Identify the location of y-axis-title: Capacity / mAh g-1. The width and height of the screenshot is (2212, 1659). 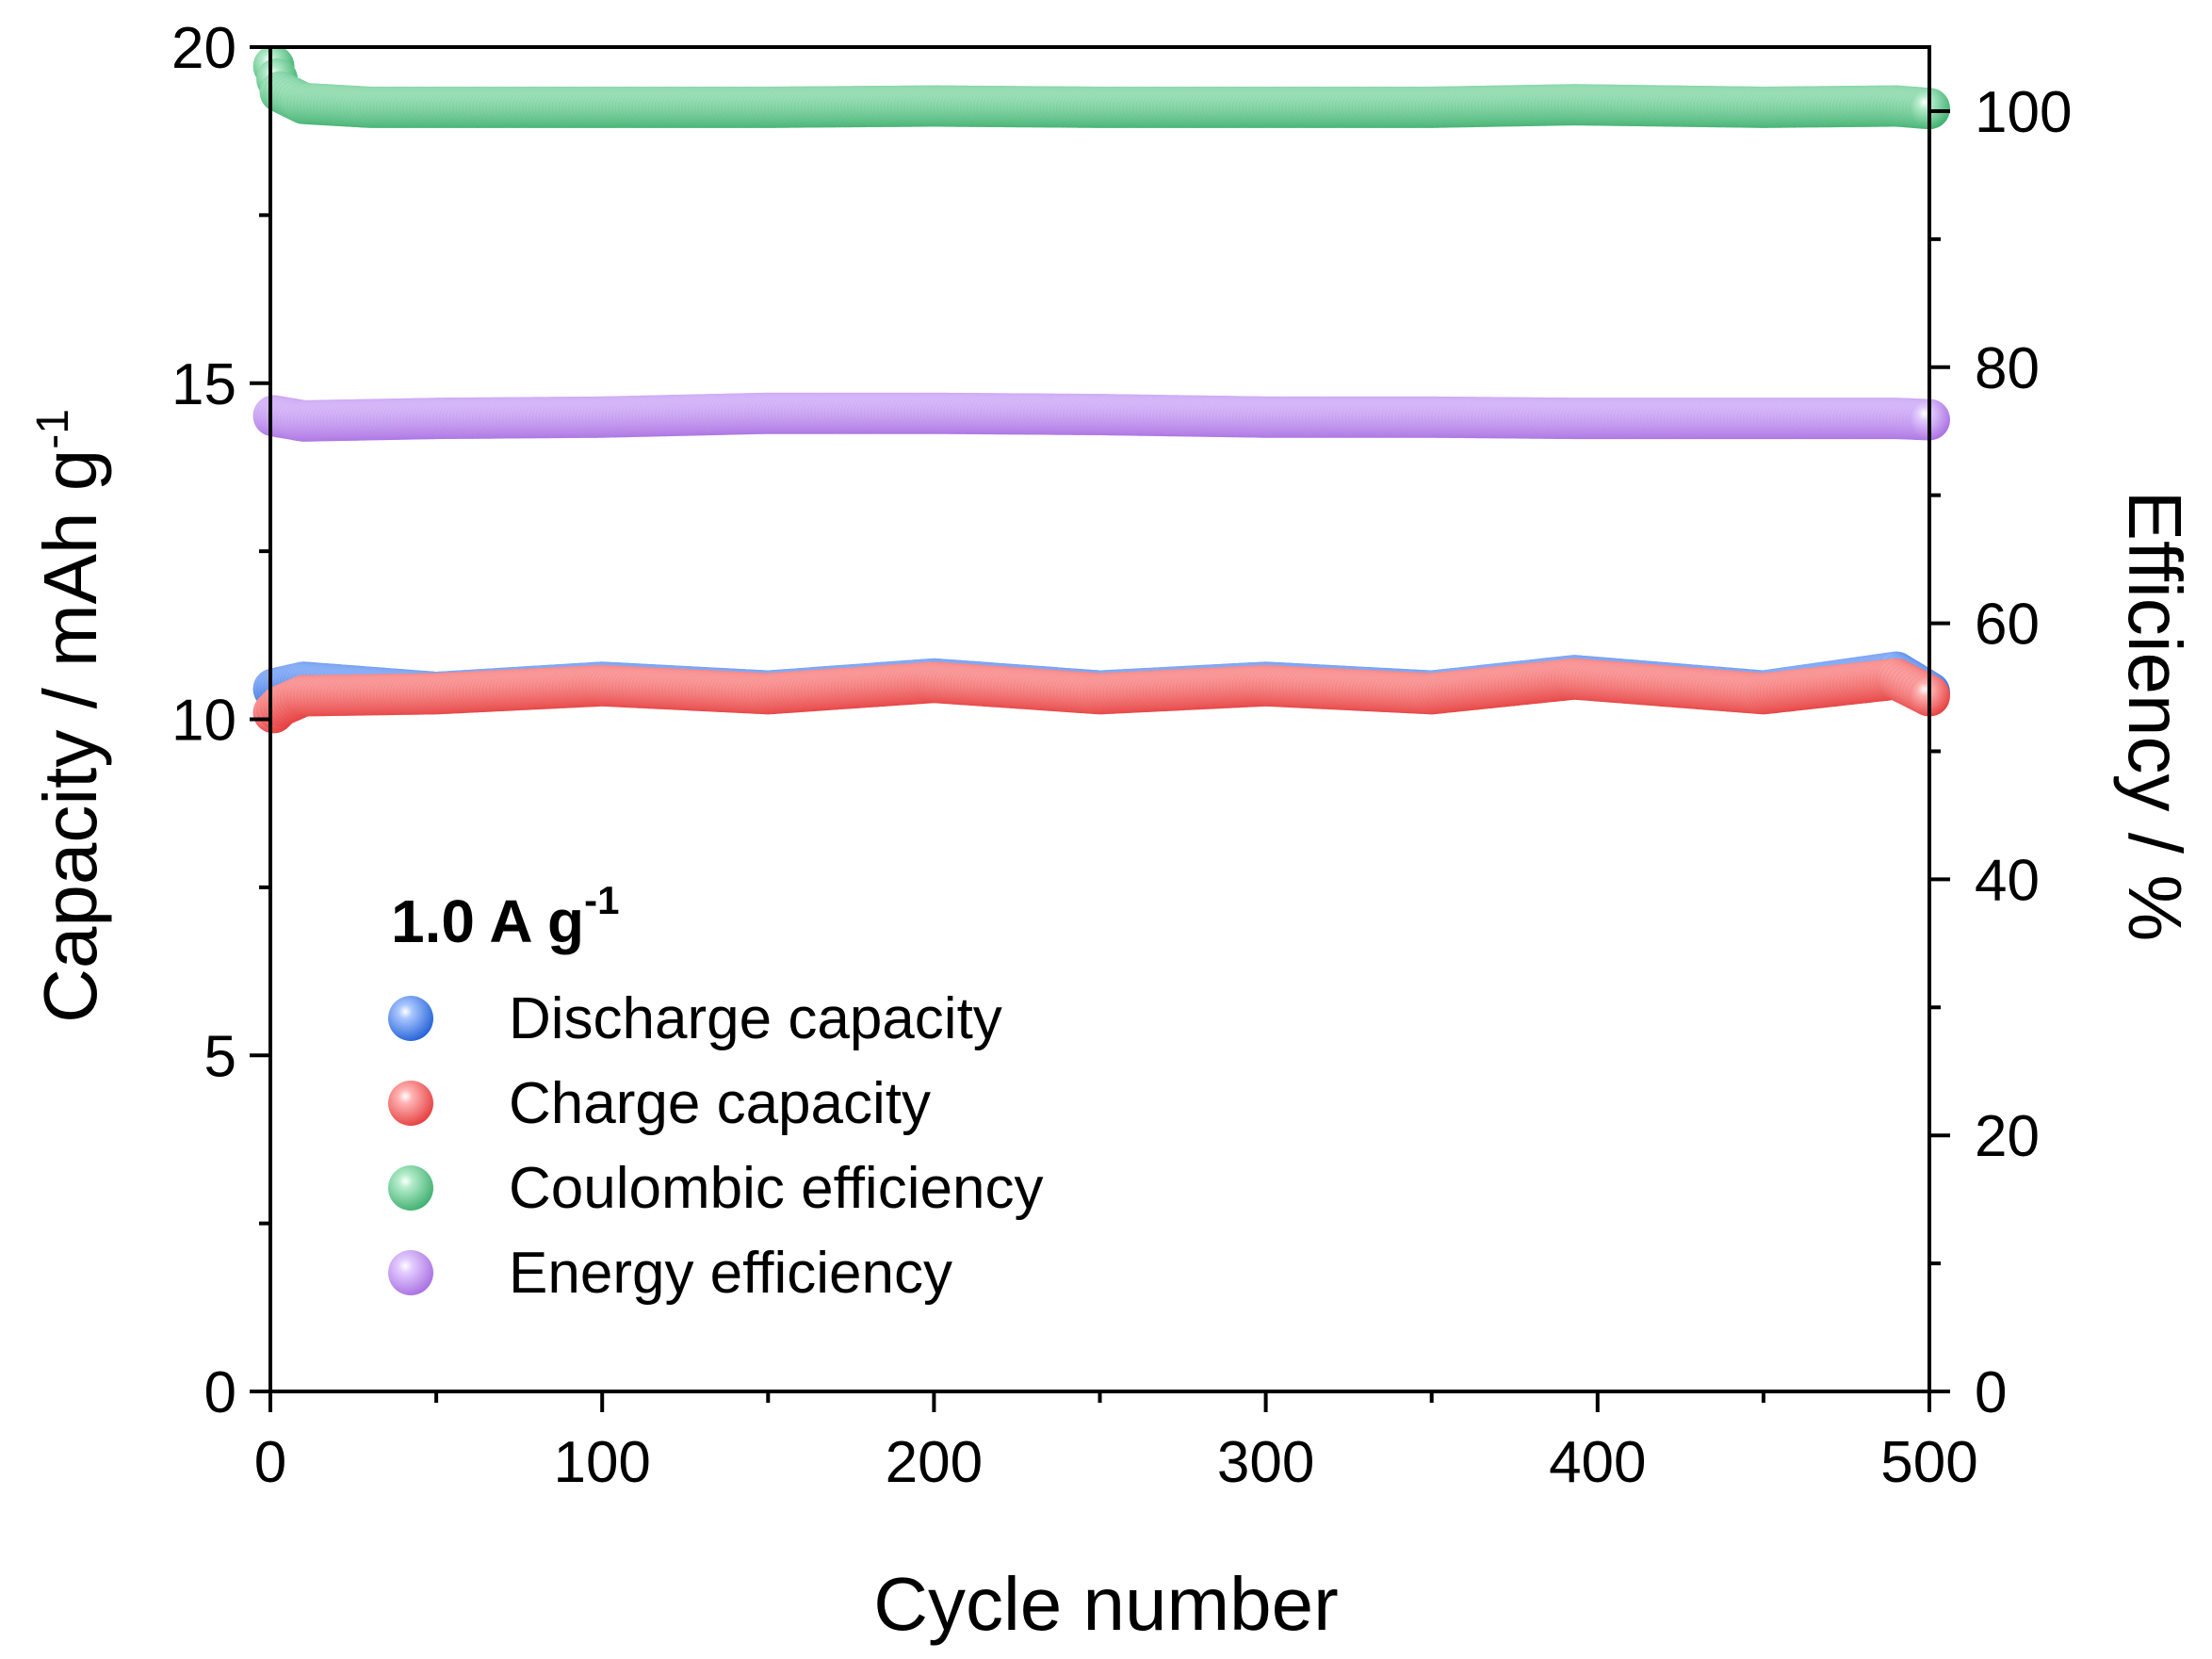
(70, 716).